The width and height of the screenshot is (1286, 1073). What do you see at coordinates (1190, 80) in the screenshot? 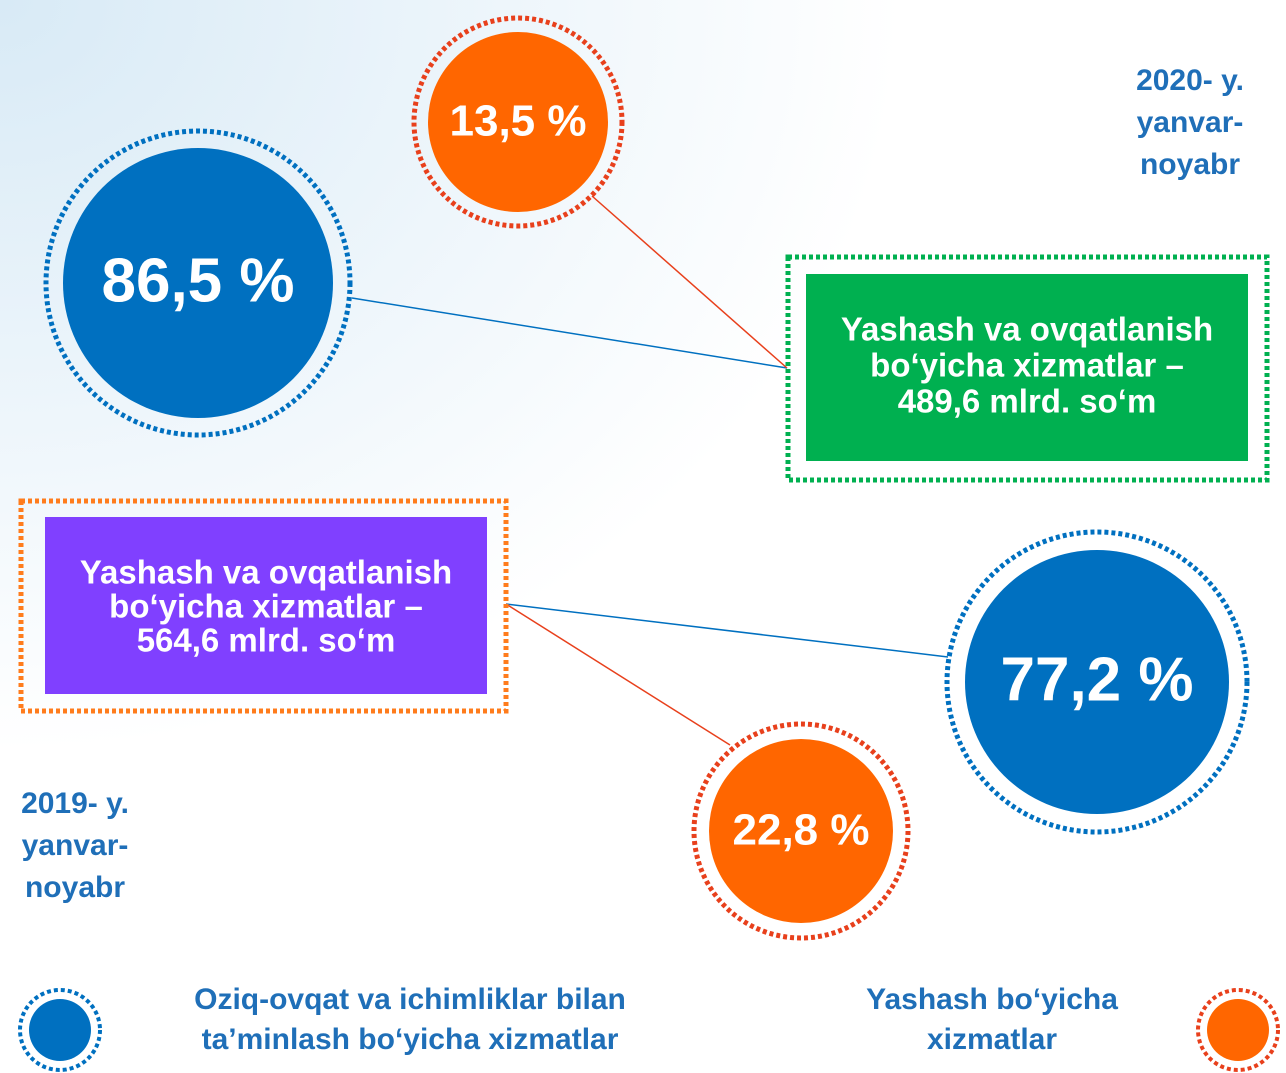
I see `period-text: 2020- y.` at bounding box center [1190, 80].